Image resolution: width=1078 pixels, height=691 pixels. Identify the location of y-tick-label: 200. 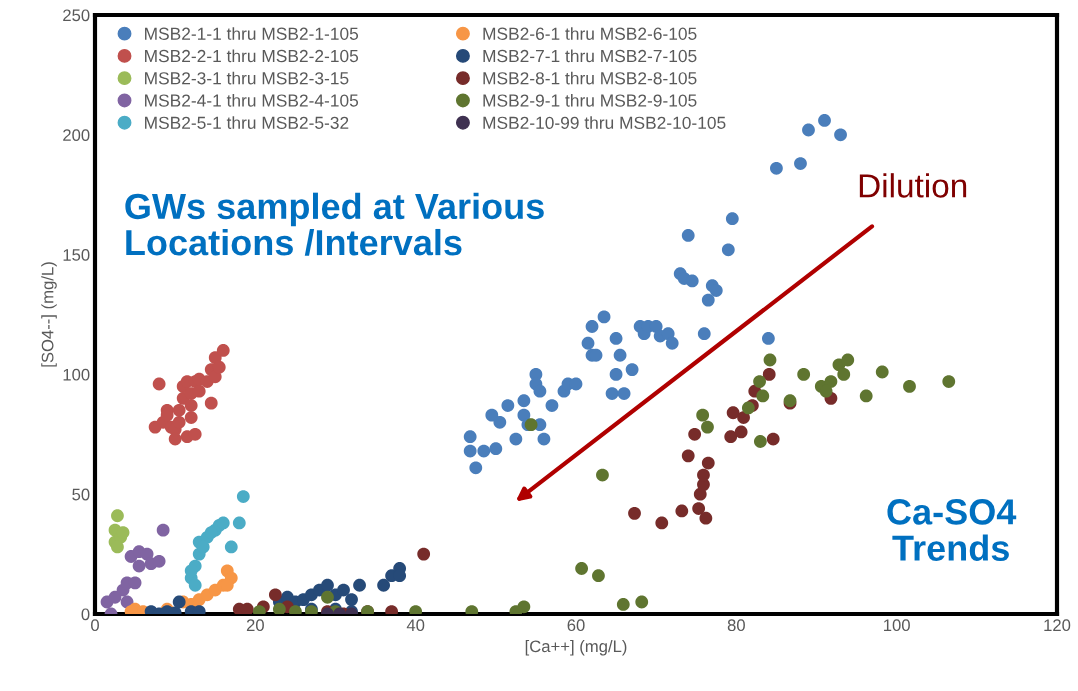
(76, 135).